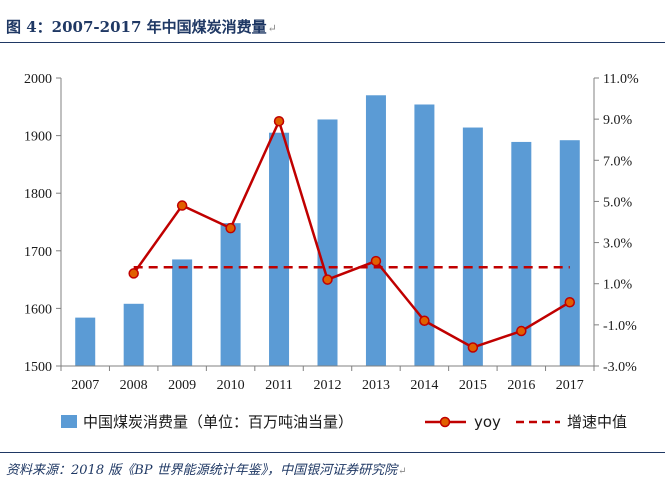 The height and width of the screenshot is (484, 665). Describe the element at coordinates (332, 42) in the screenshot. I see `title-divider` at that location.